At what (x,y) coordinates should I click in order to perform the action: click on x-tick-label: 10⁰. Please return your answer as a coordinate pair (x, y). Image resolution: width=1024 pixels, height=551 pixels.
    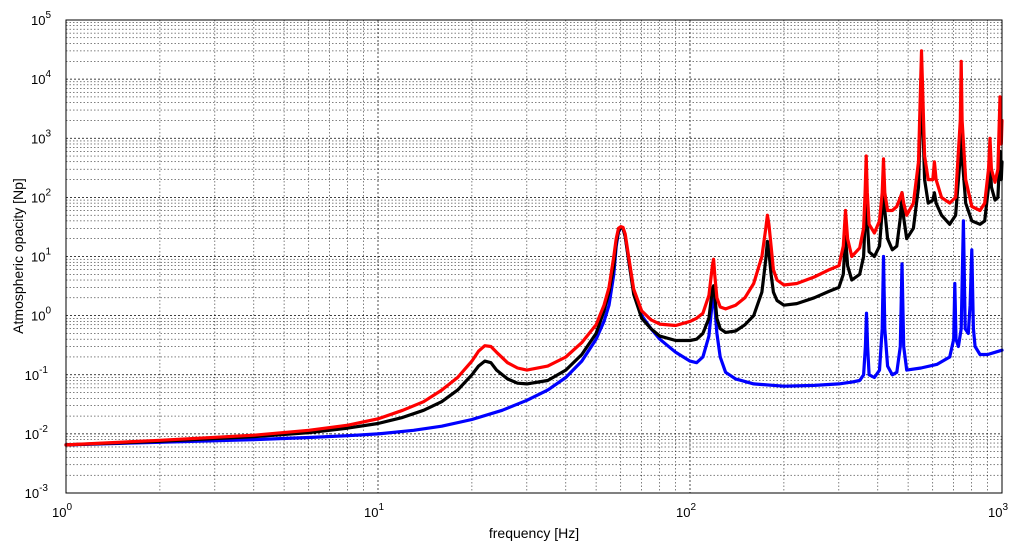
    Looking at the image, I should click on (62, 511).